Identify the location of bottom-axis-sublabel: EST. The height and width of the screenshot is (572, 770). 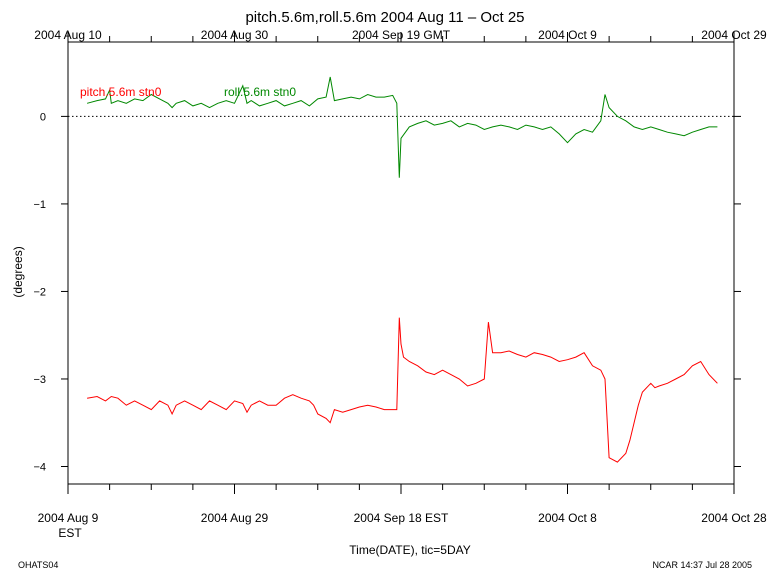
(70, 533).